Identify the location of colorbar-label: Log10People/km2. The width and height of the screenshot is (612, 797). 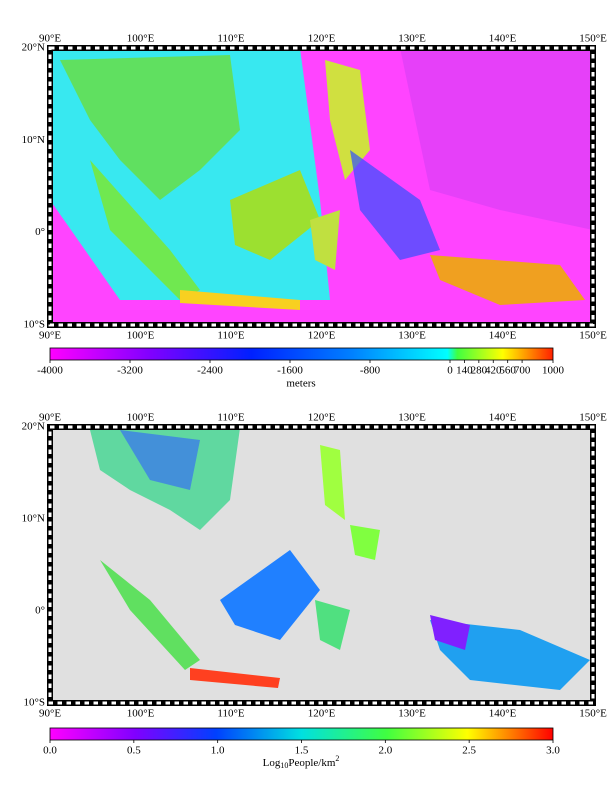
(301, 762).